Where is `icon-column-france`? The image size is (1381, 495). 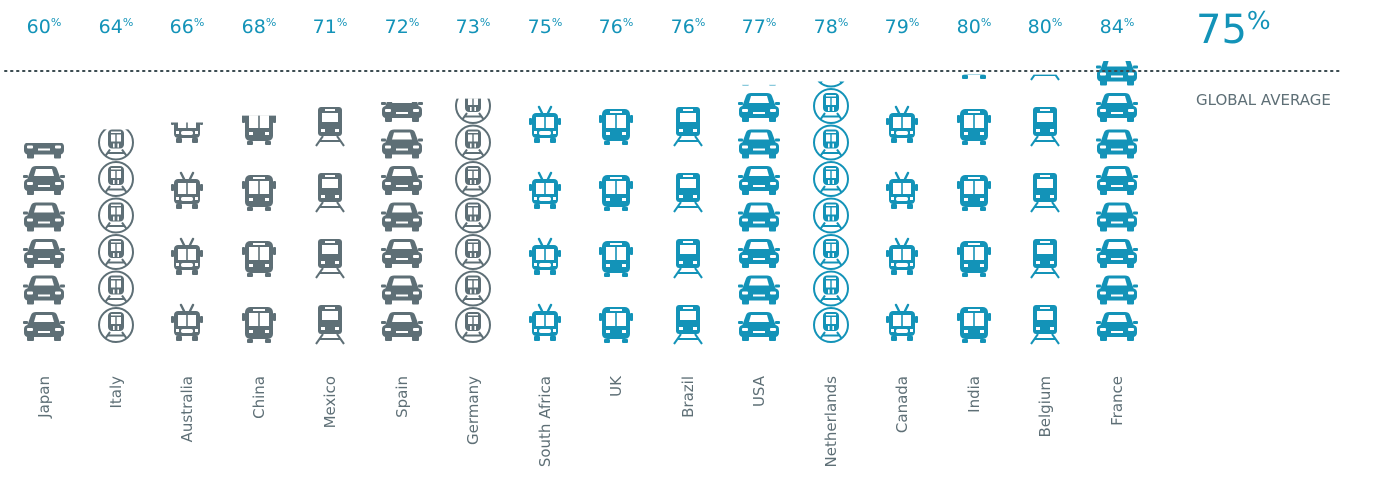 icon-column-france is located at coordinates (1117, 201).